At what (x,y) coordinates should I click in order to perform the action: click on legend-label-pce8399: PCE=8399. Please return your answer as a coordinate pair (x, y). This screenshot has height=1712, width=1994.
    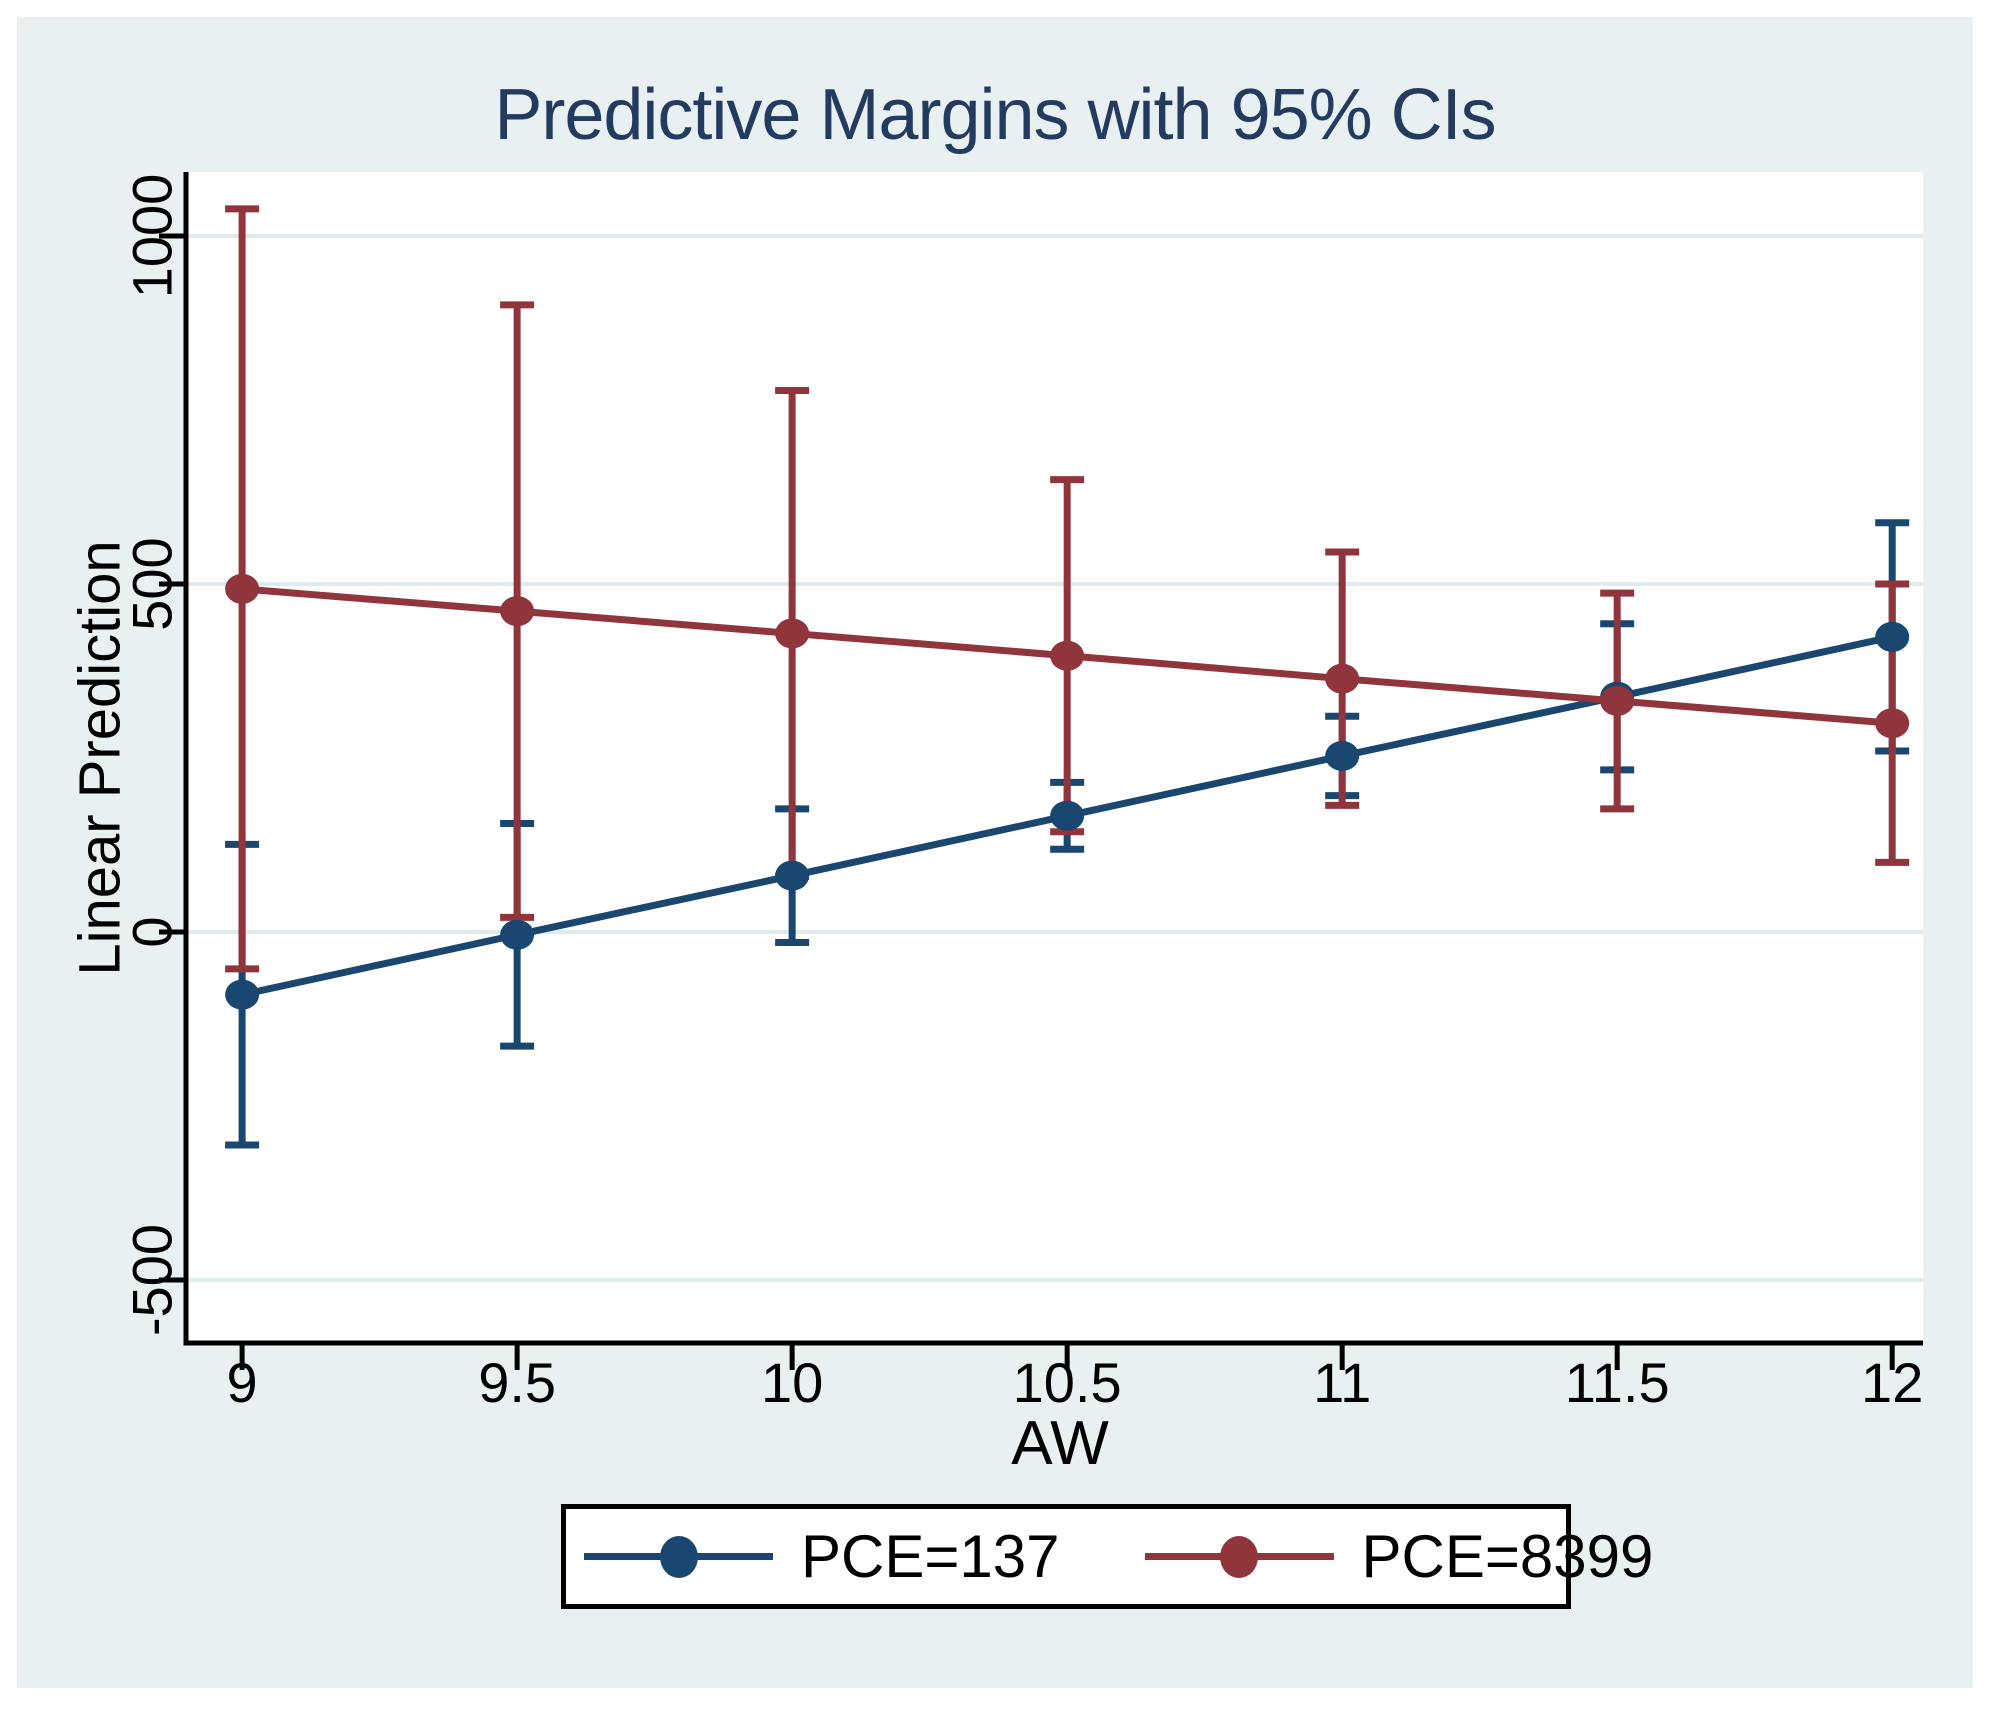
    Looking at the image, I should click on (1507, 1556).